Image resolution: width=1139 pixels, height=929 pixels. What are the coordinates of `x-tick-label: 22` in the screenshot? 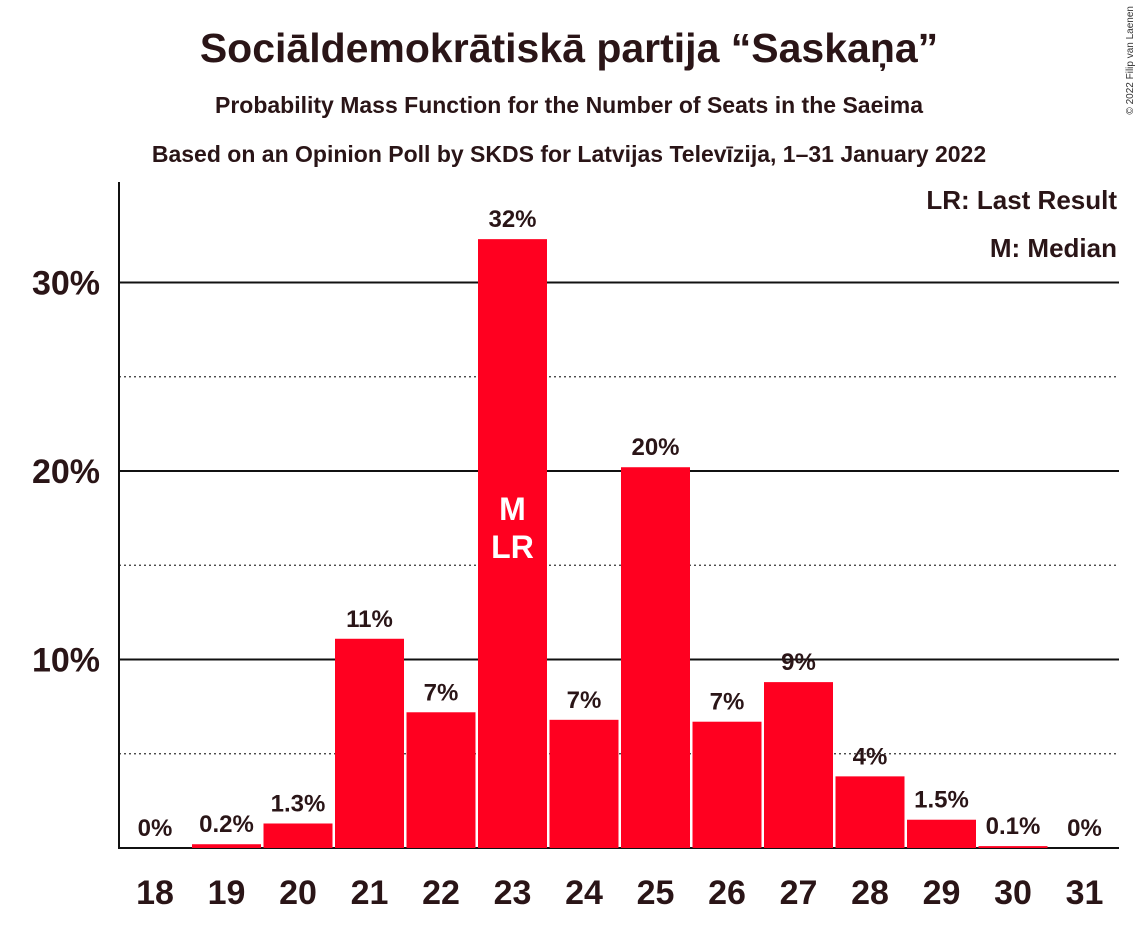 It's located at (441, 893).